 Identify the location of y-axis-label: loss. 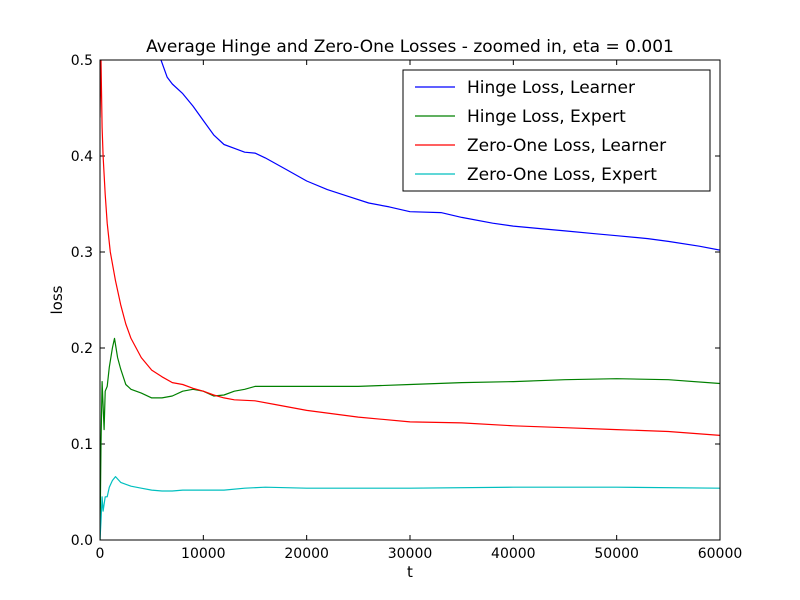
(57, 299).